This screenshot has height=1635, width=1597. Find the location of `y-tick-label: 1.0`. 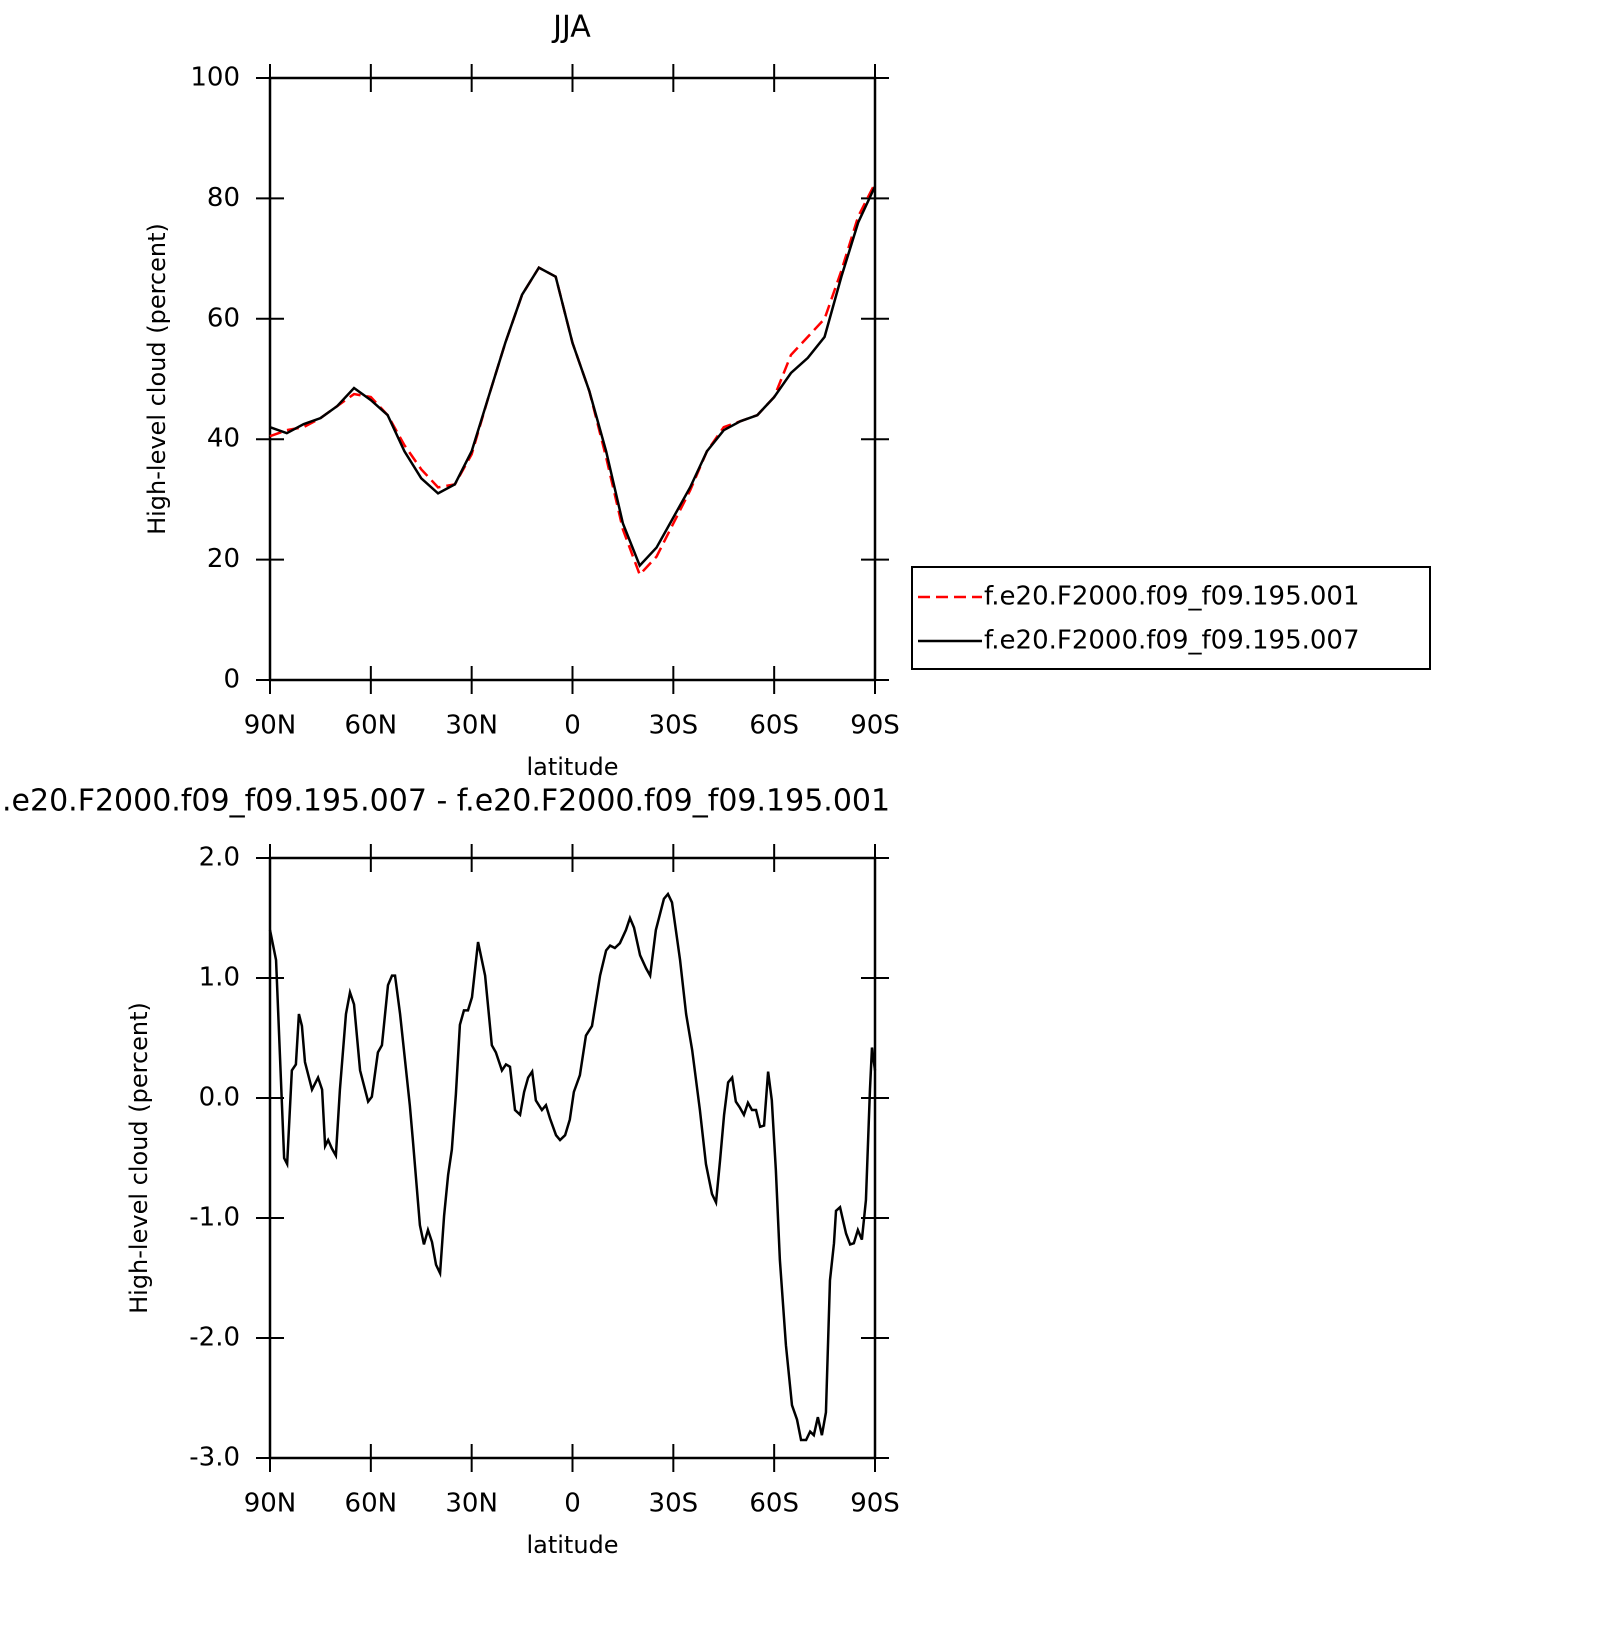

y-tick-label: 1.0 is located at coordinates (219, 978).